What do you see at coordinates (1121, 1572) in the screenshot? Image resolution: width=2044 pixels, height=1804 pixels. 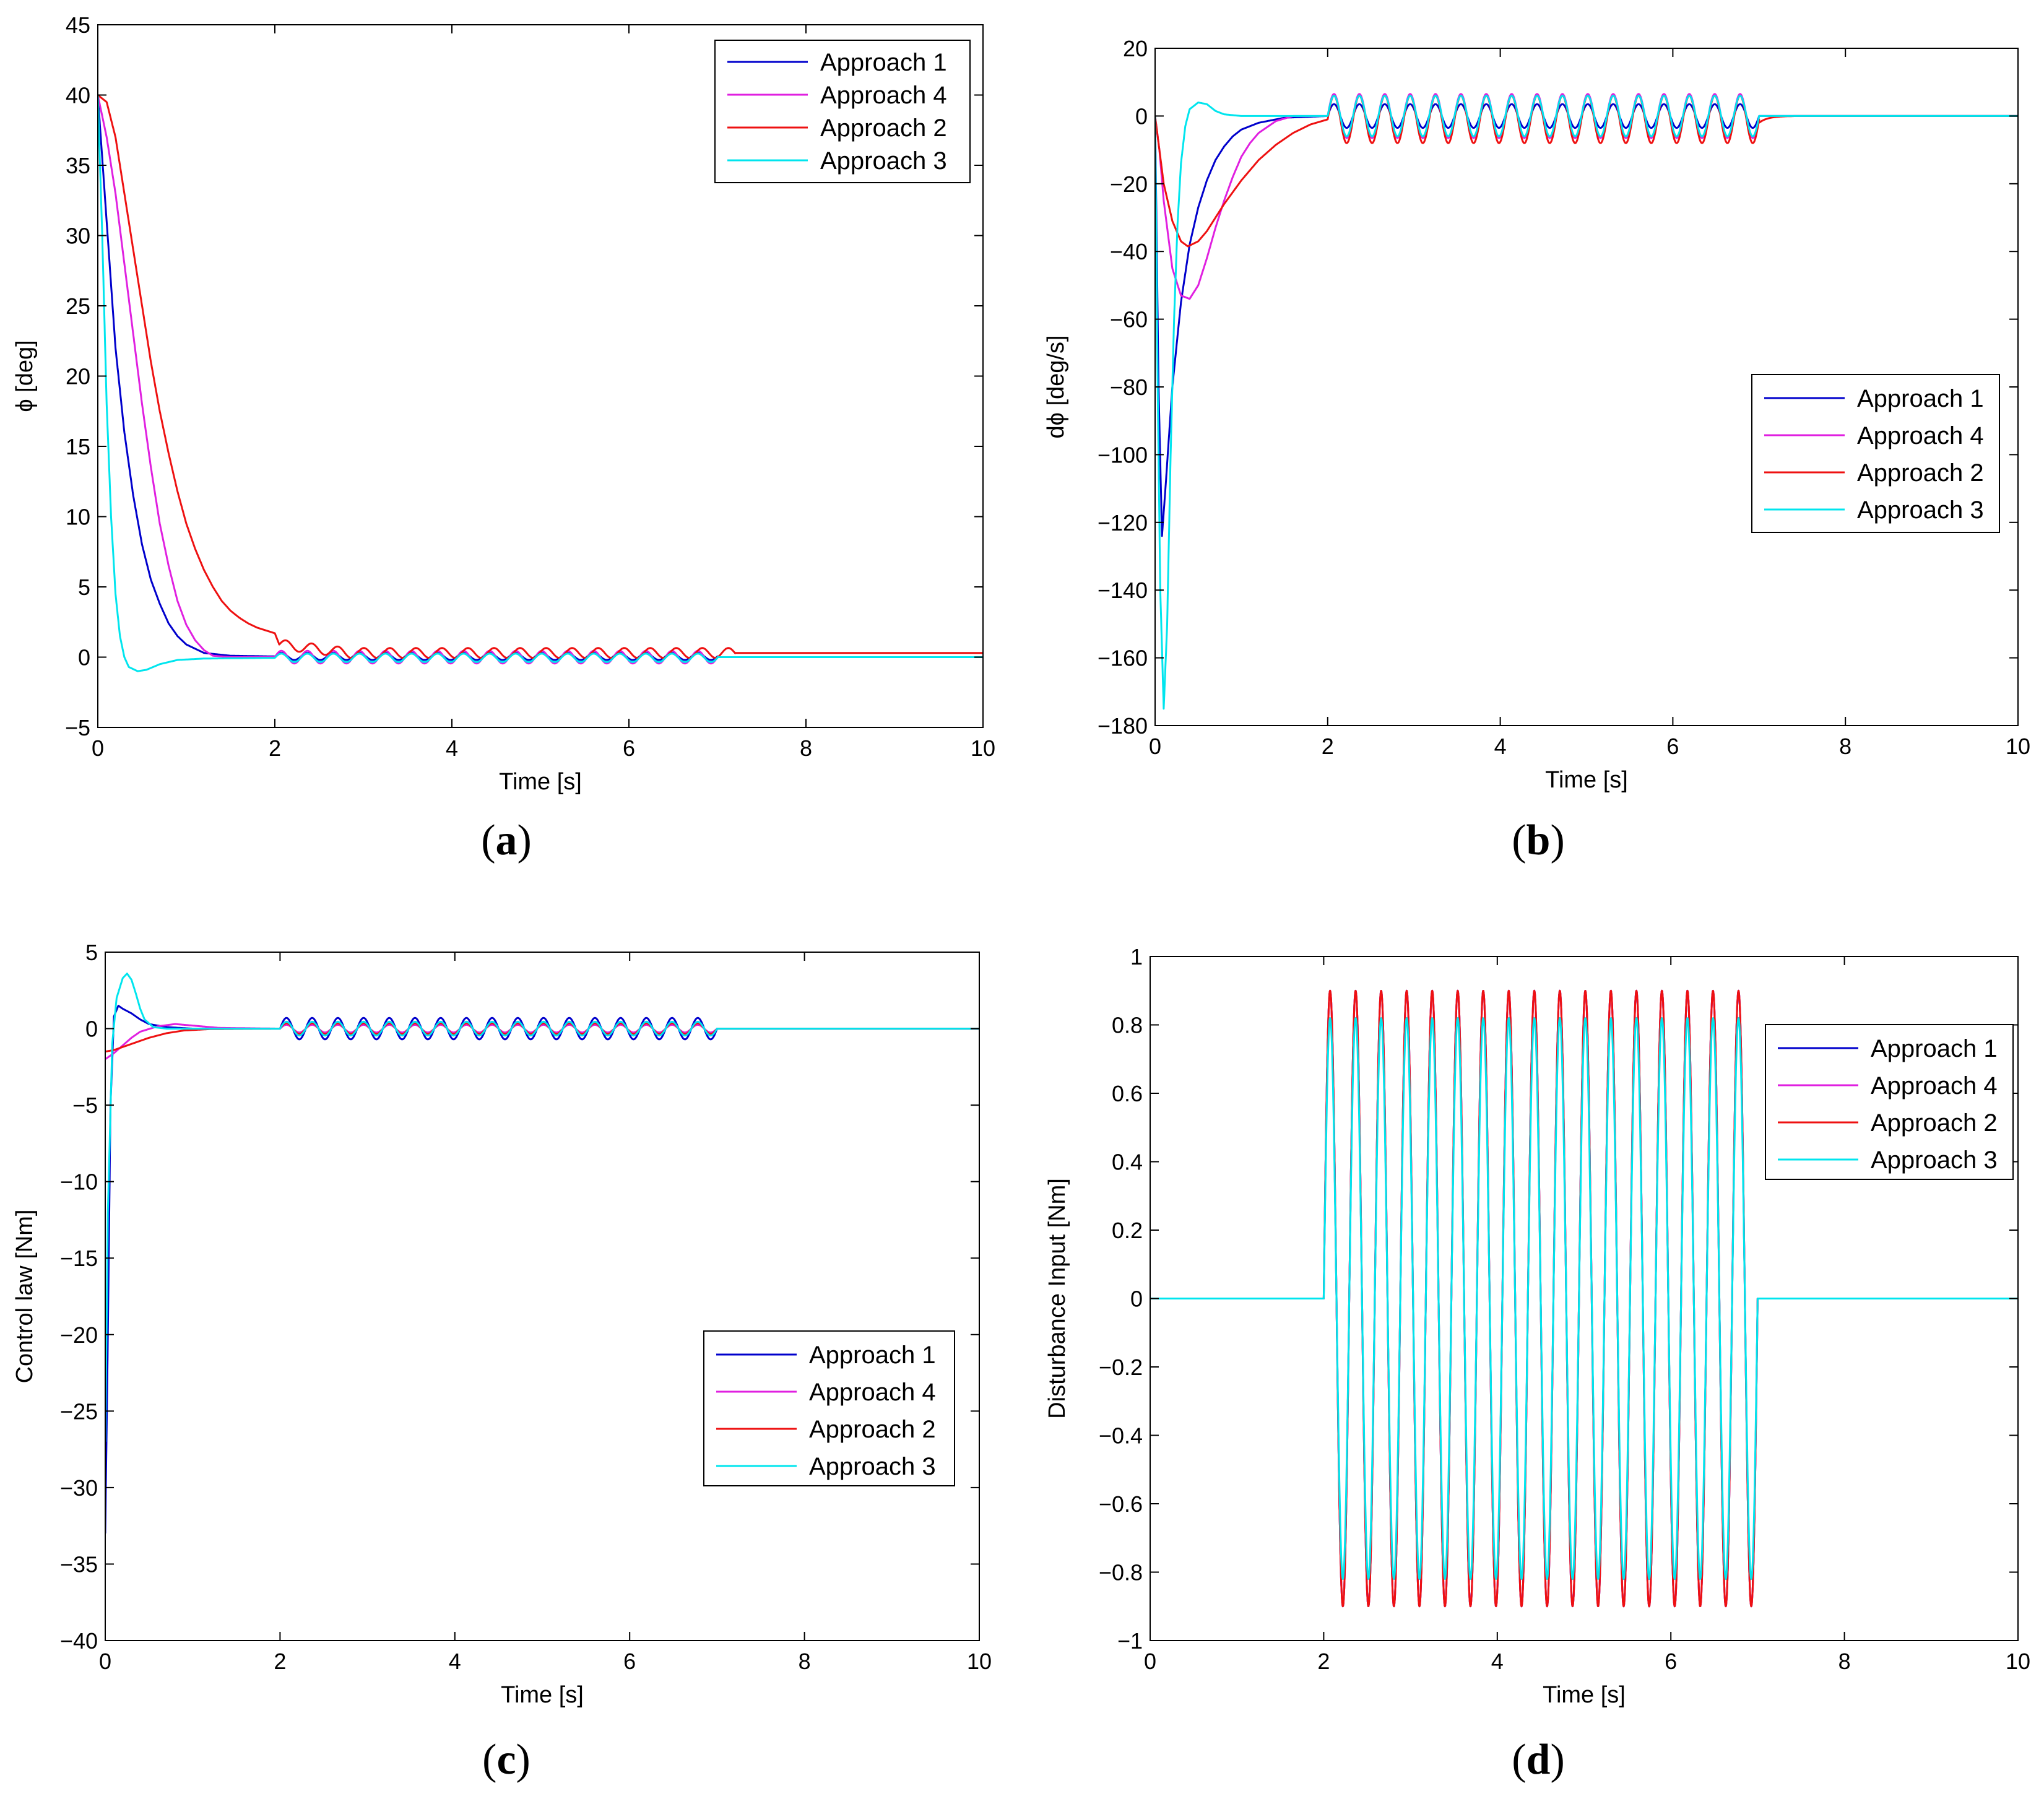 I see `y-tick-label: −0.8` at bounding box center [1121, 1572].